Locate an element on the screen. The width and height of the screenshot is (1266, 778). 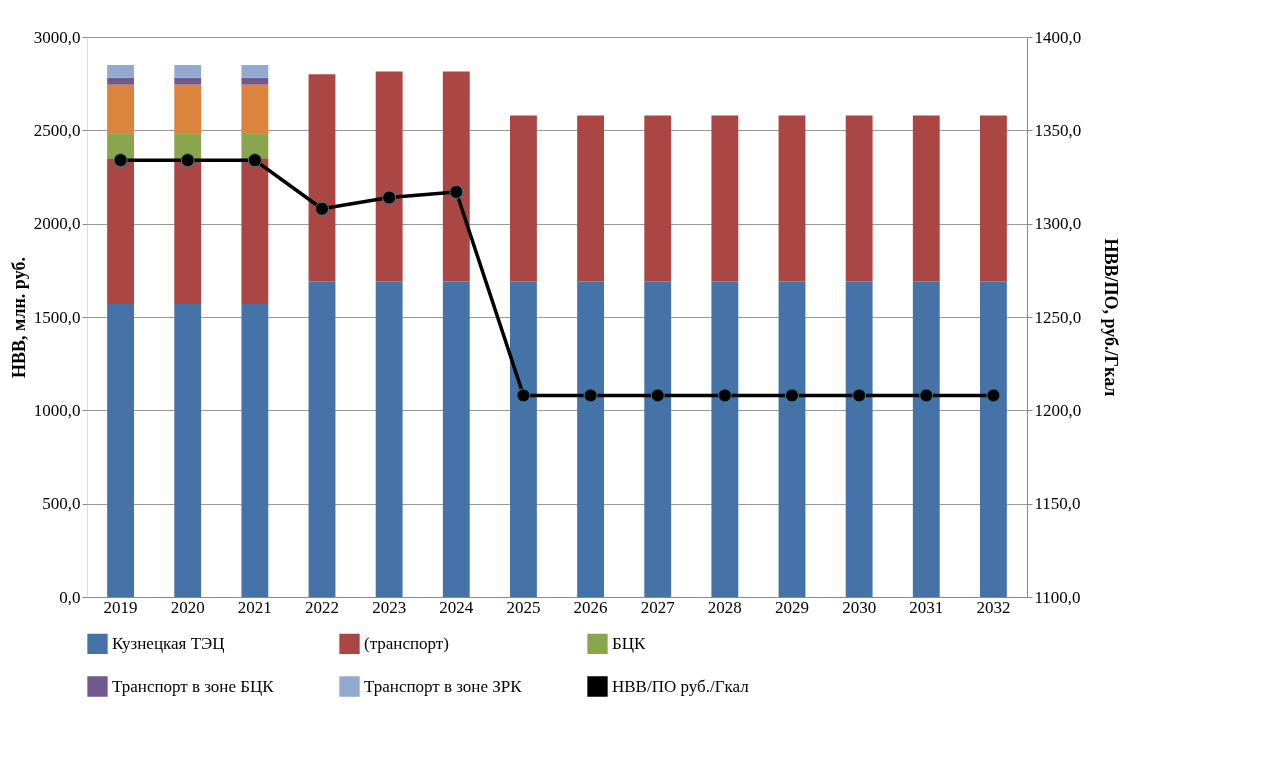
y-tick-label: 2000,0 is located at coordinates (57, 224).